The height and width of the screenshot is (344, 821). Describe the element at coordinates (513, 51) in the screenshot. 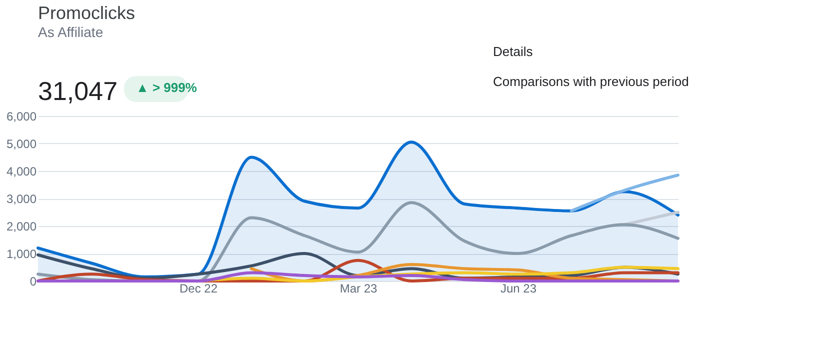

I see `text: Details` at that location.